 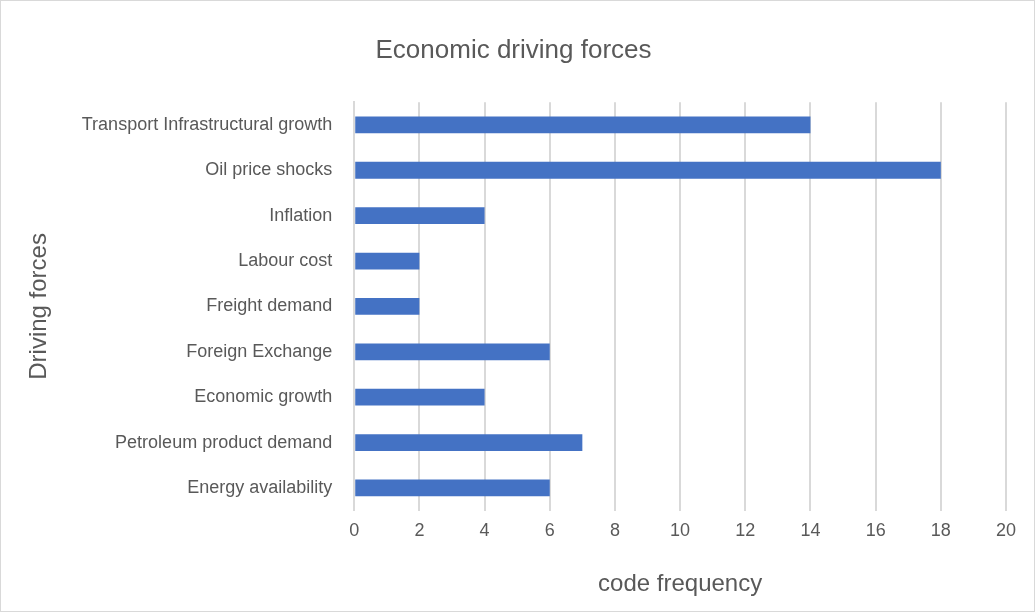 What do you see at coordinates (354, 530) in the screenshot?
I see `x-tick-label: 0` at bounding box center [354, 530].